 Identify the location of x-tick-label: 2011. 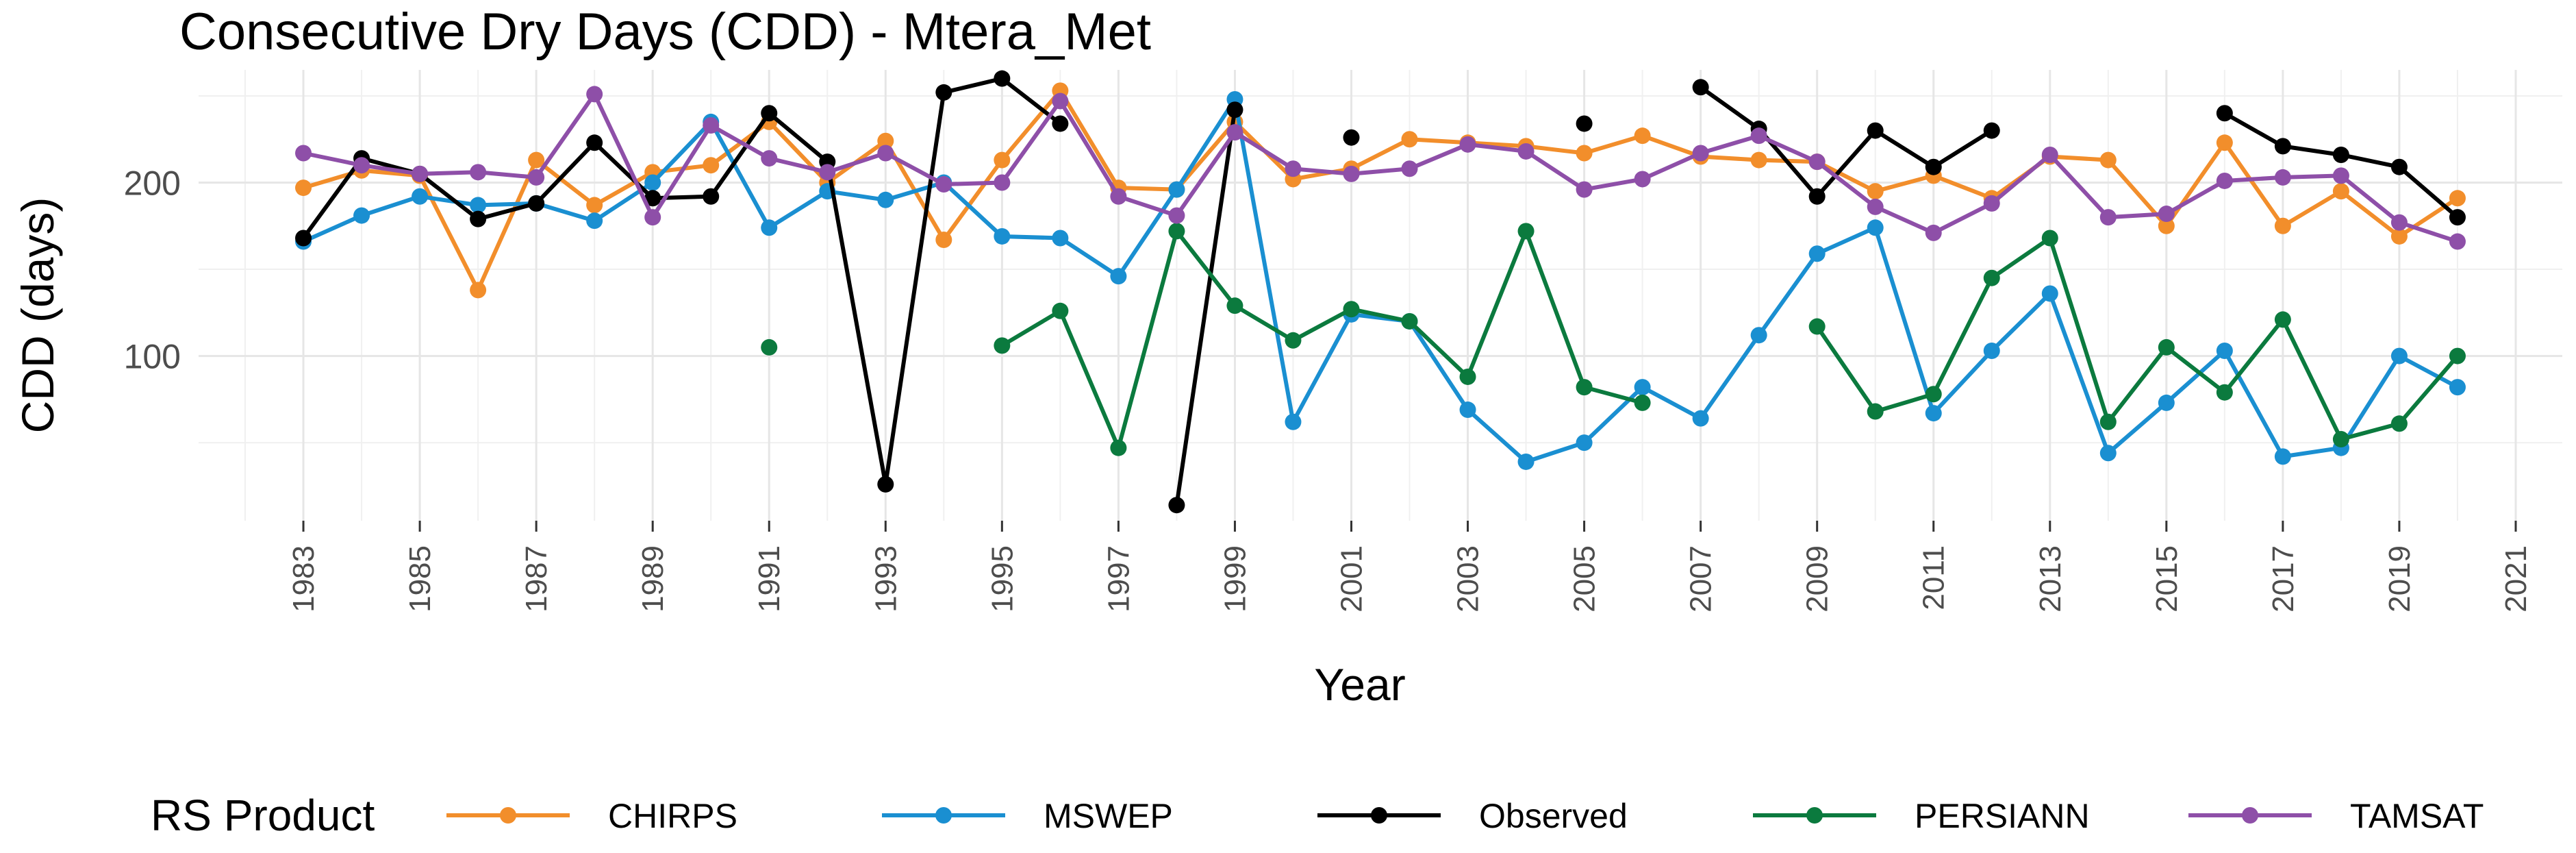
(1934, 577).